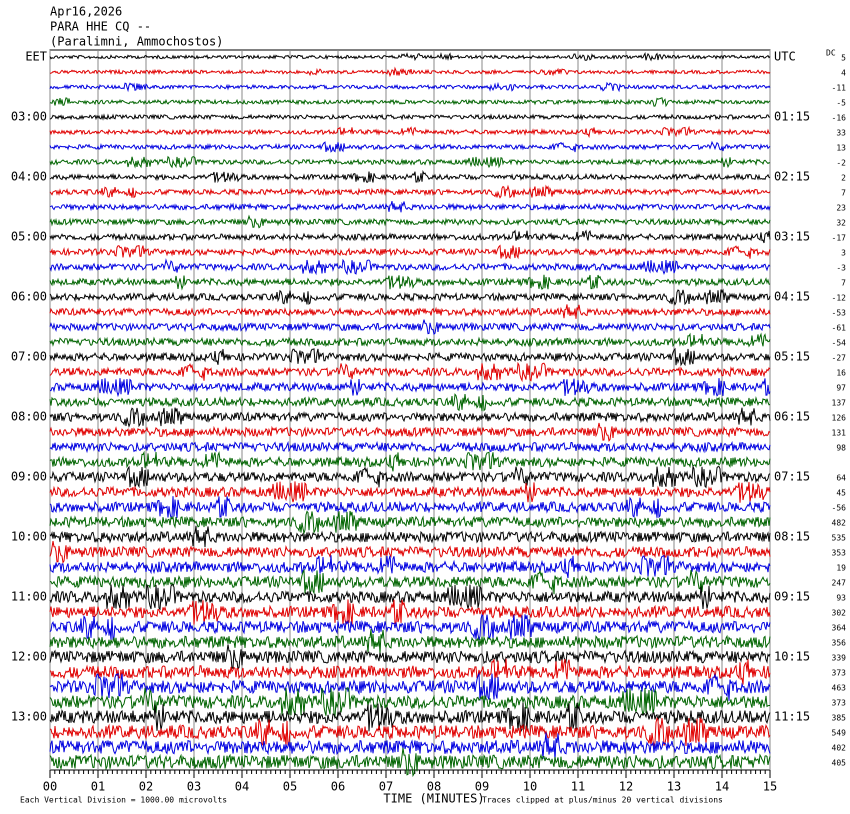 The height and width of the screenshot is (814, 850). What do you see at coordinates (843, 73) in the screenshot?
I see `dc-value: 4` at bounding box center [843, 73].